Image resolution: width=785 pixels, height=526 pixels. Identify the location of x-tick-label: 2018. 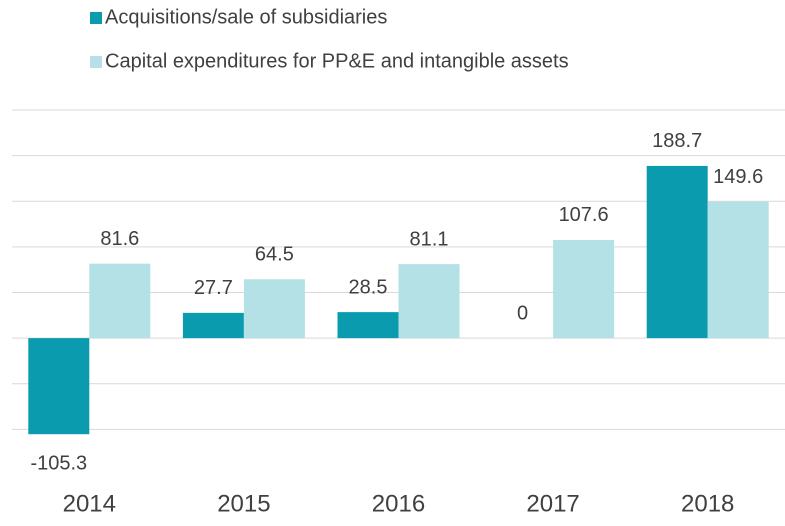
(707, 503).